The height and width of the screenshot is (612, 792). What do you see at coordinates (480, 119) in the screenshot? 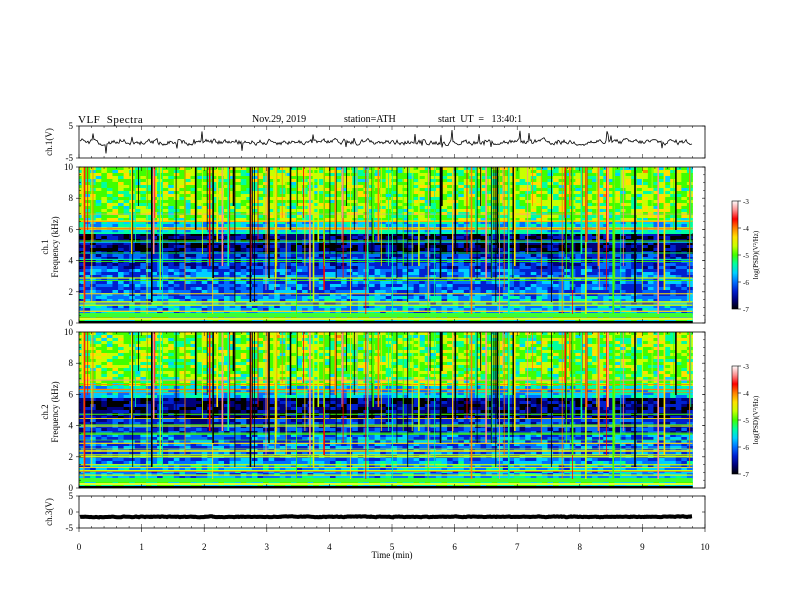
I see `start-time-label: start UT = 13:40:1` at bounding box center [480, 119].